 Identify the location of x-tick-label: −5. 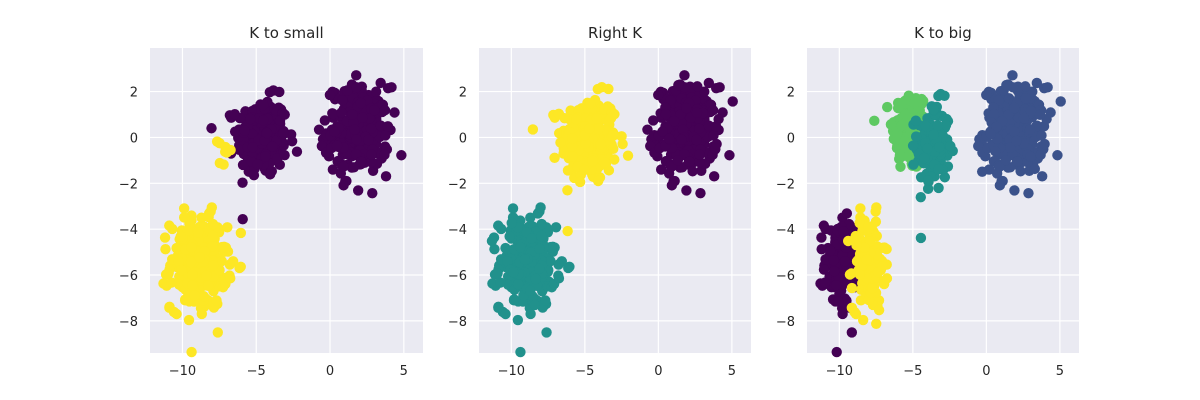
(256, 371).